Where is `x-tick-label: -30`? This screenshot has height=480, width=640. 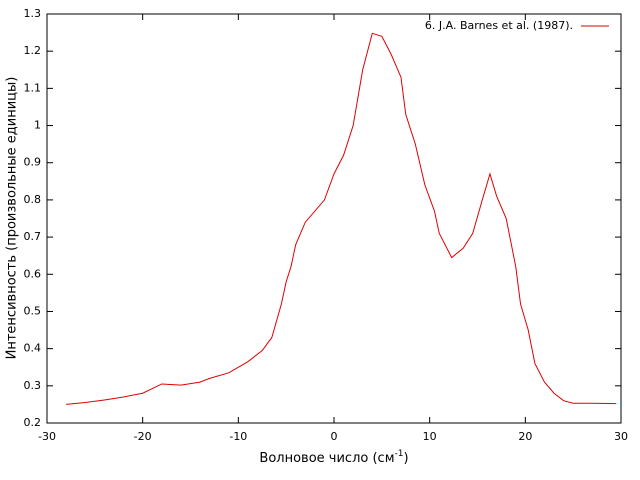
x-tick-label: -30 is located at coordinates (47, 436).